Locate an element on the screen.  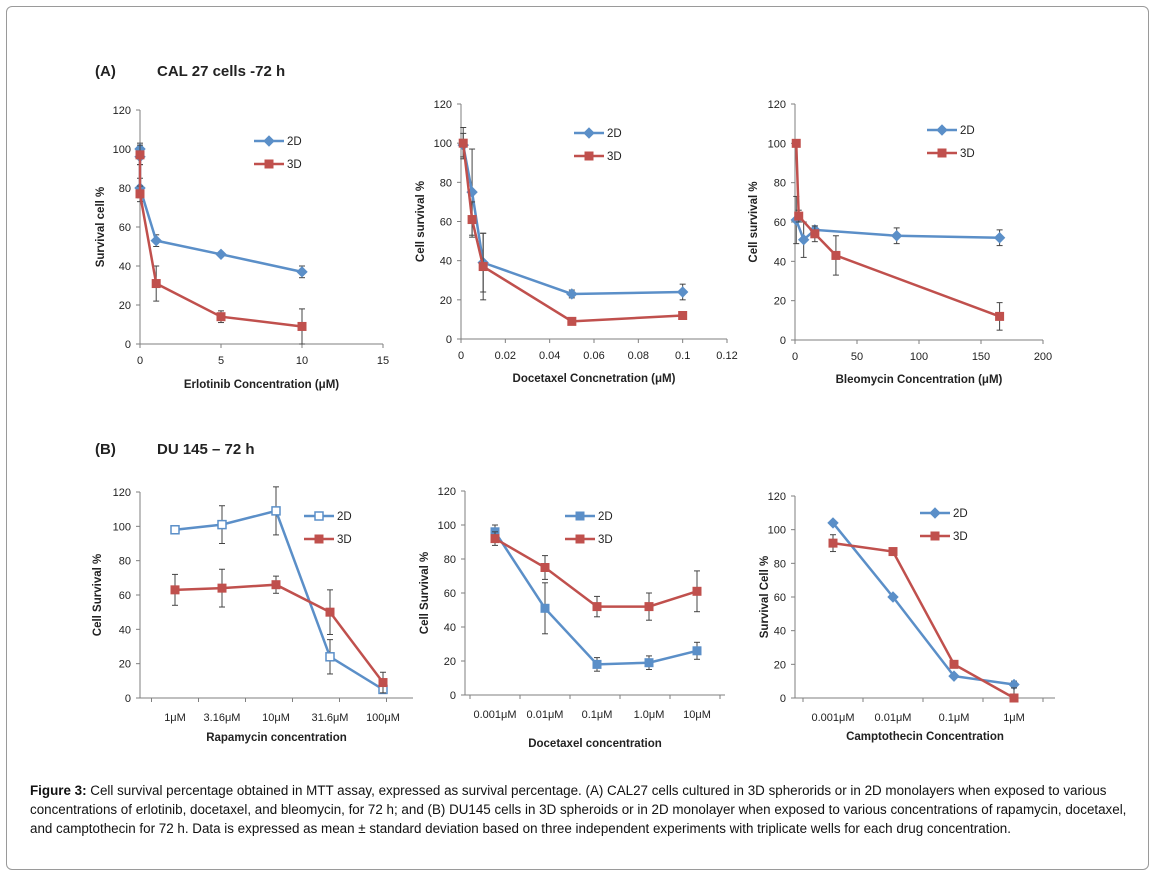
panel-b-title: DU 145 – 72 h is located at coordinates (206, 449).